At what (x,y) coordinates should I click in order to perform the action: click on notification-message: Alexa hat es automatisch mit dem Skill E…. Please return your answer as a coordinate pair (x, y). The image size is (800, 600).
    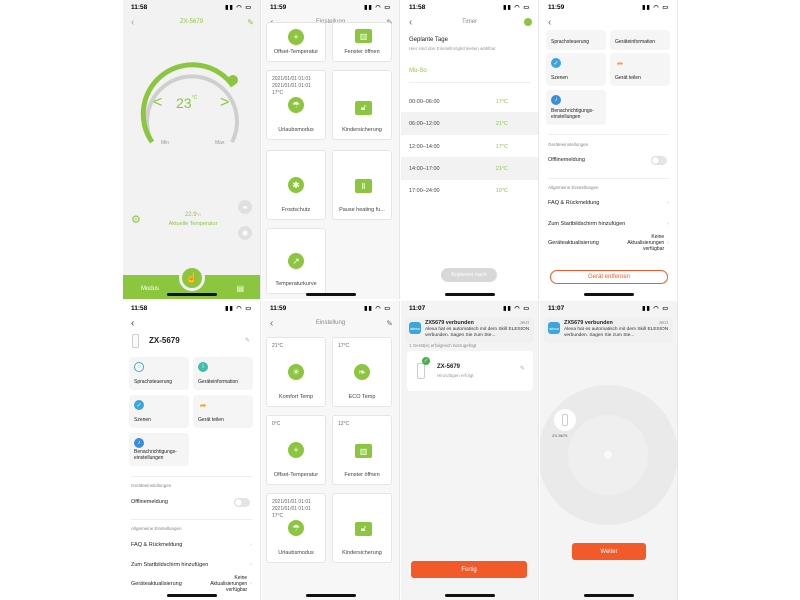
    Looking at the image, I should click on (477, 332).